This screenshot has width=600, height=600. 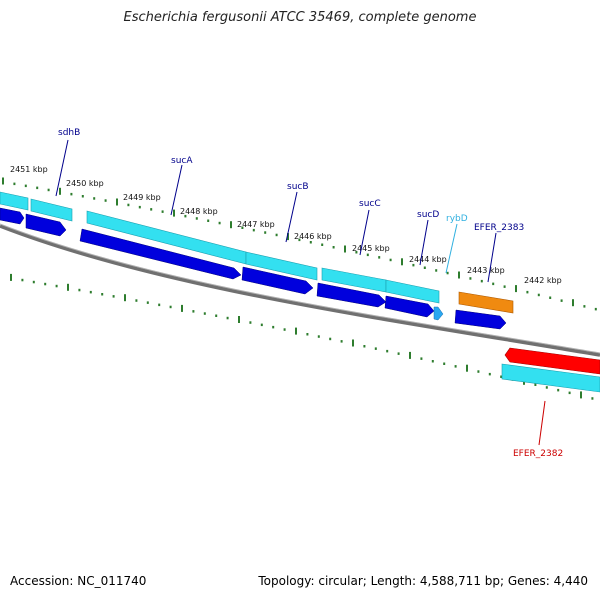 I want to click on tick-label: 2450 kbp, so click(x=85, y=183).